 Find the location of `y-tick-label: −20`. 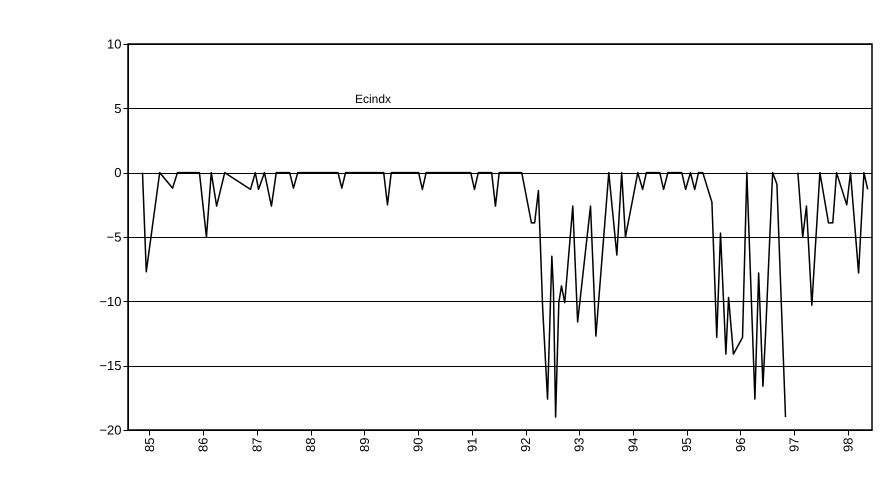

y-tick-label: −20 is located at coordinates (110, 430).